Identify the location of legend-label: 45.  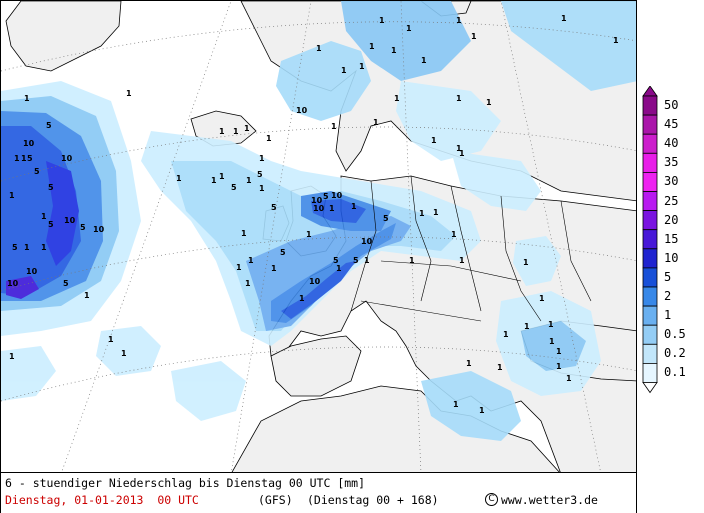
(671, 124).